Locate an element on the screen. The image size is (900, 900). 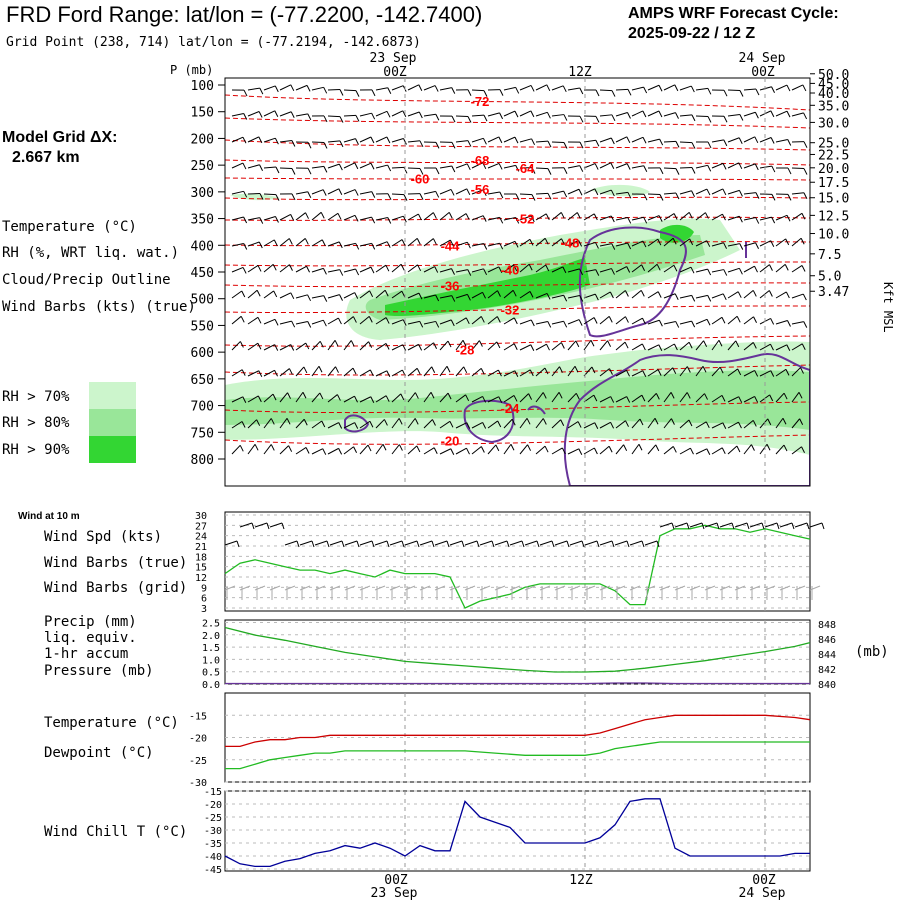
temperature-label-13: -20 is located at coordinates (450, 440).